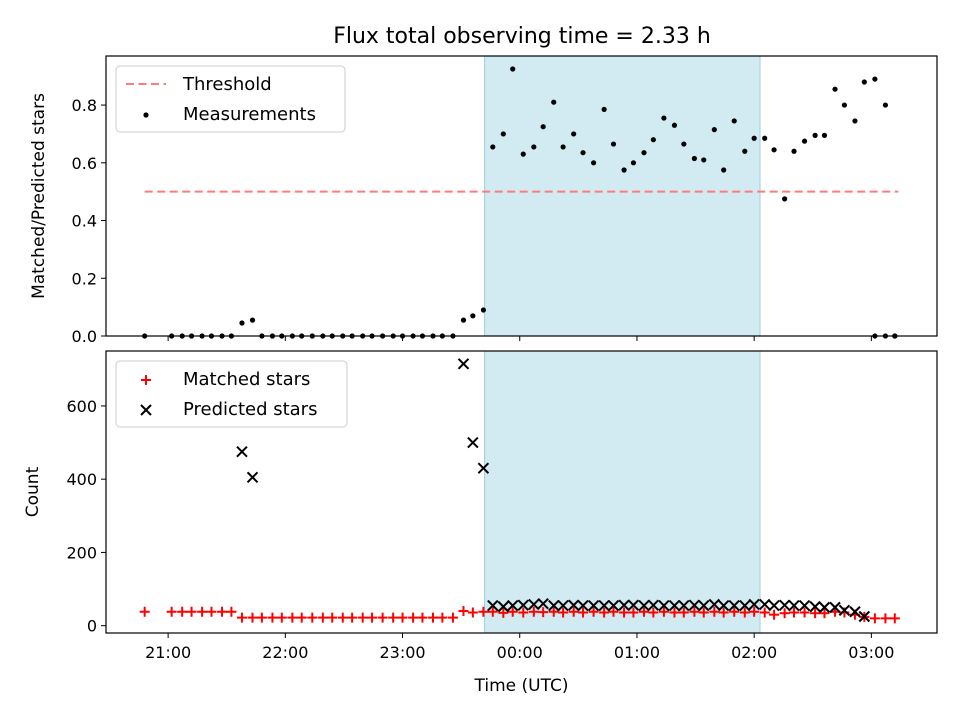 This screenshot has height=720, width=960. I want to click on x-tick-label: 23:00, so click(402, 652).